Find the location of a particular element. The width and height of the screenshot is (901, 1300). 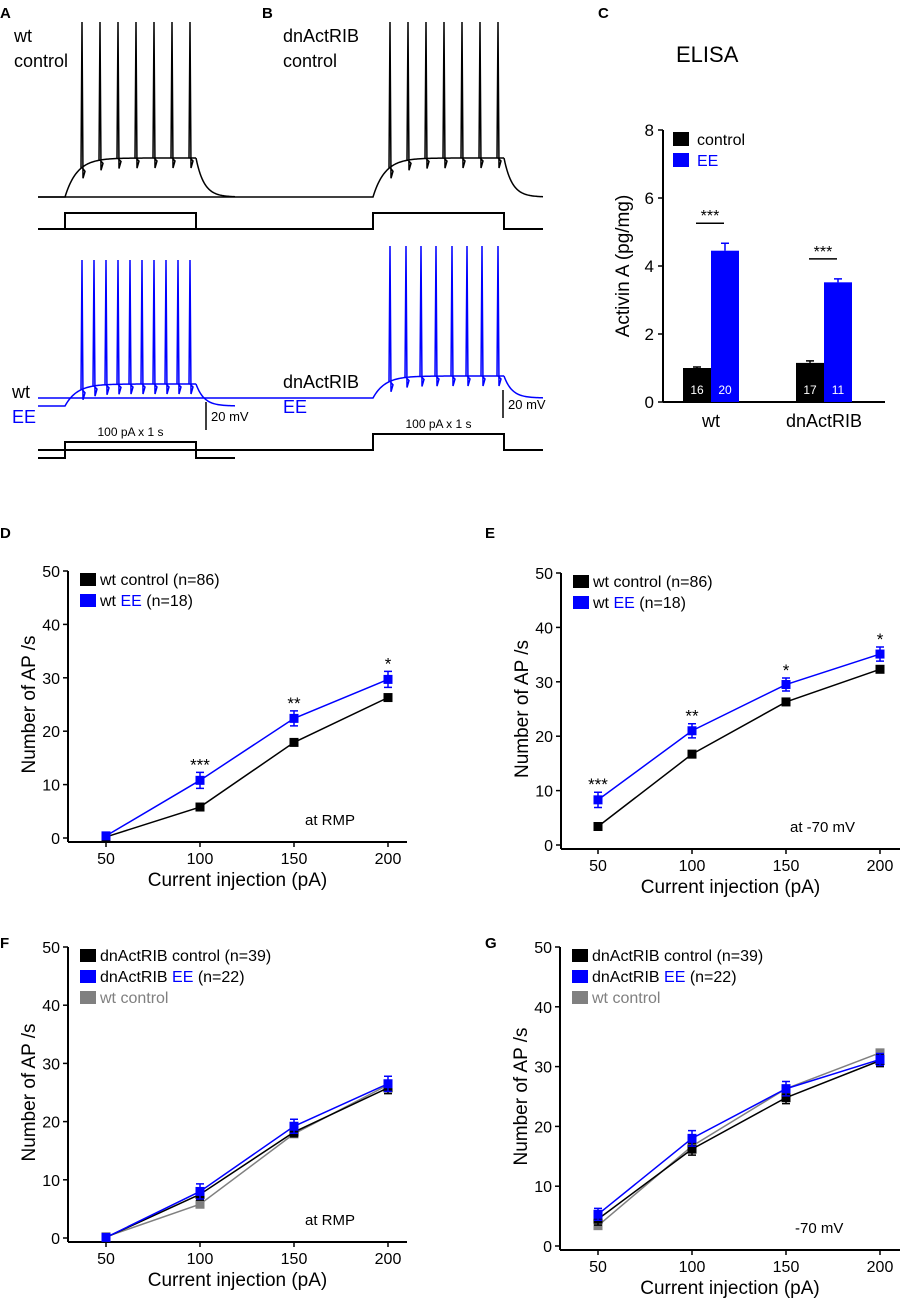

legend-label-E: wt EE (n=18) is located at coordinates (639, 603).